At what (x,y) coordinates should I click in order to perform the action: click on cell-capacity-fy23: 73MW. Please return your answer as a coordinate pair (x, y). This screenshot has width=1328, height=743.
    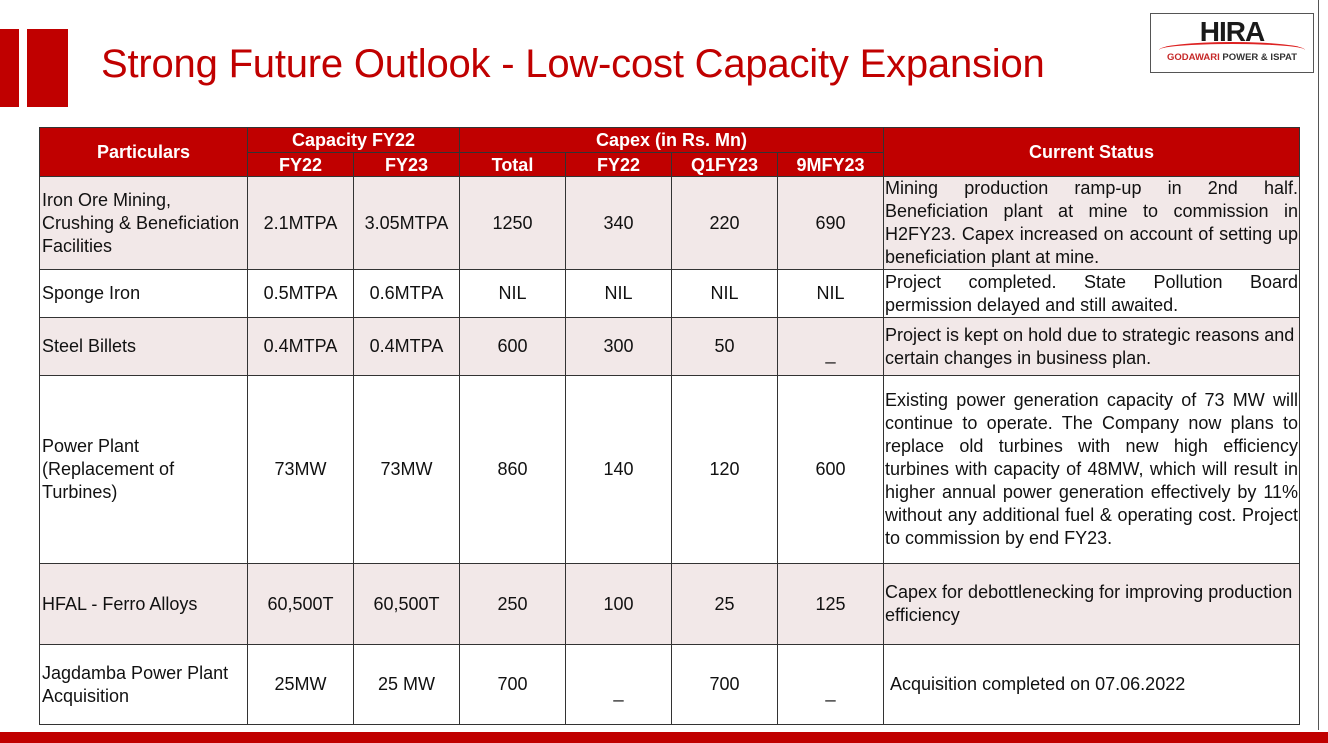
    Looking at the image, I should click on (406, 469).